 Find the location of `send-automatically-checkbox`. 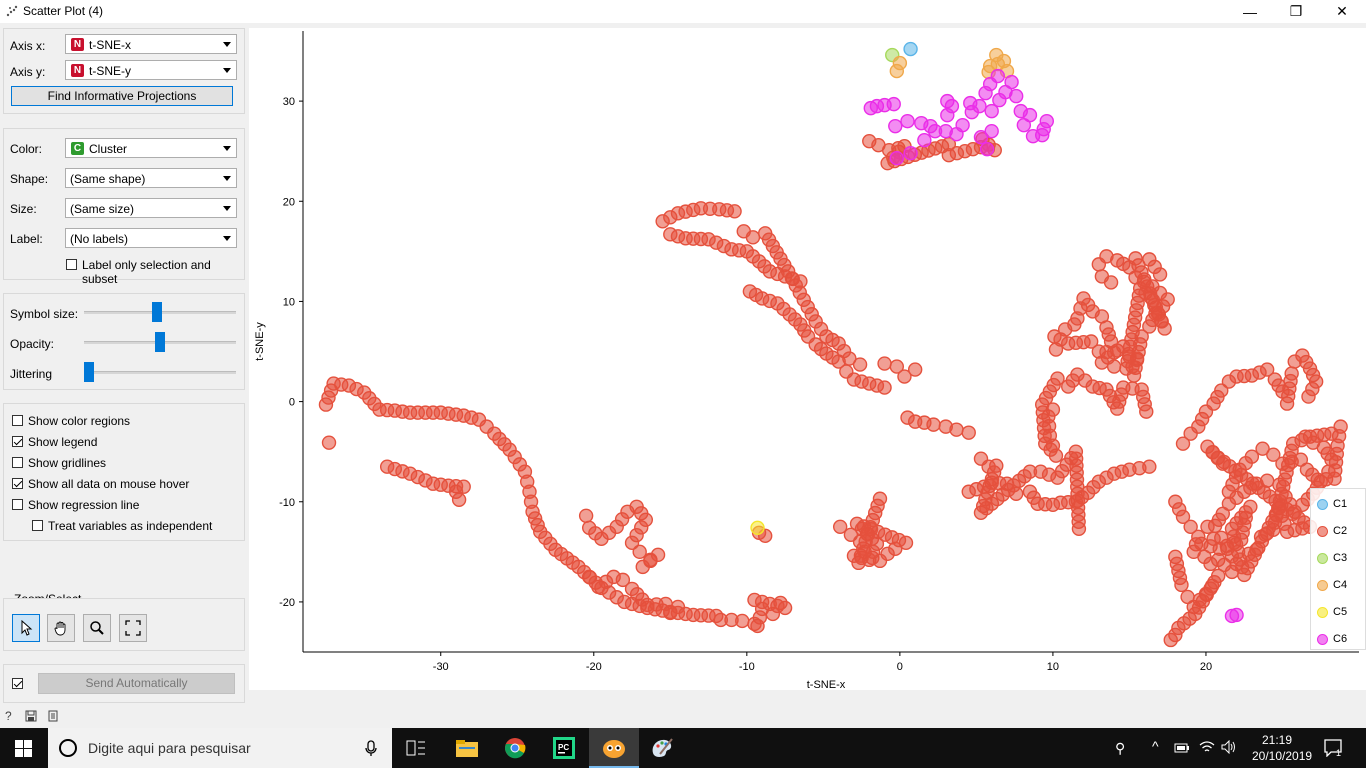

send-automatically-checkbox is located at coordinates (17, 683).